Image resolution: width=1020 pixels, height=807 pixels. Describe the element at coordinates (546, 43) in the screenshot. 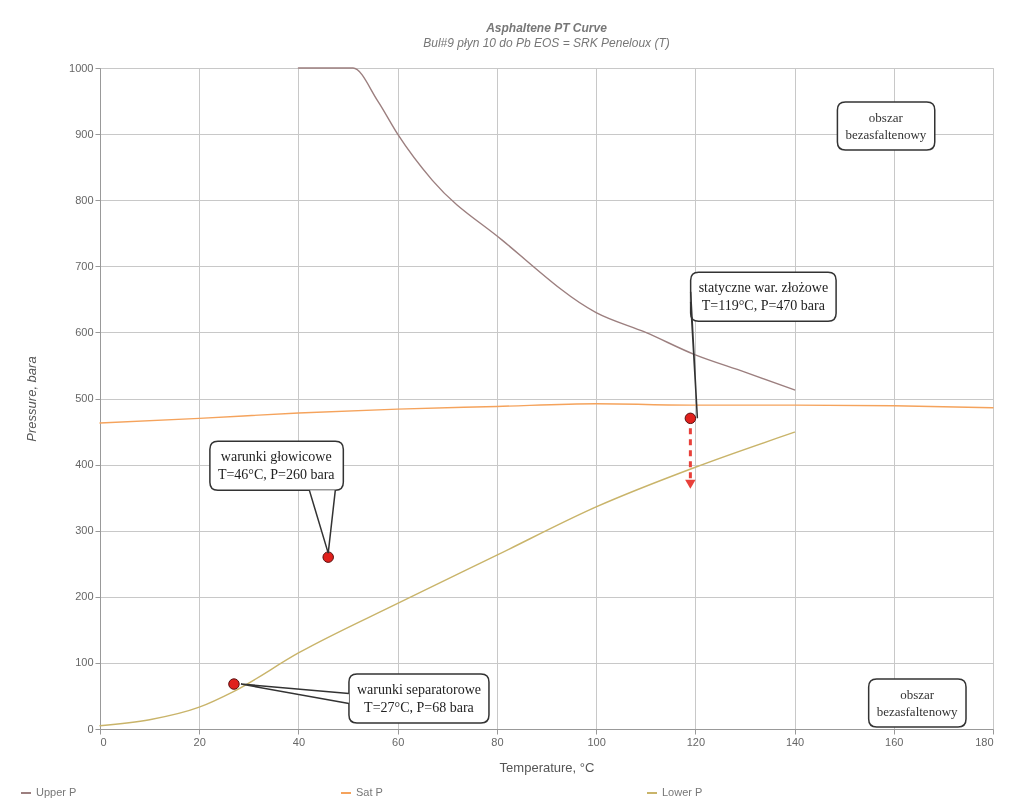

I see `chart-subtitle: Bul#9 płyn 10 do Pb EOS = SRK Peneloux (T)` at that location.